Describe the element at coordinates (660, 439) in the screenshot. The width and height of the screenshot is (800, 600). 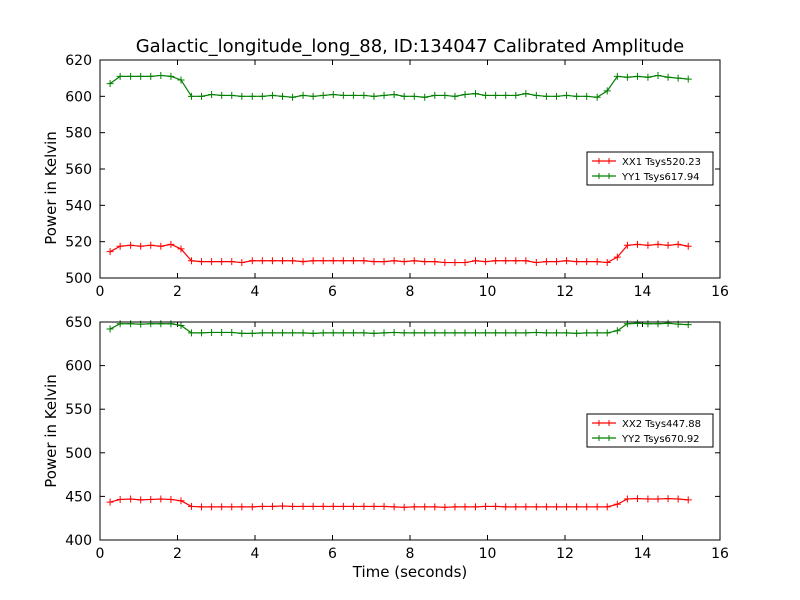
I see `legend-entry-label: YY2 Tsys670.92` at that location.